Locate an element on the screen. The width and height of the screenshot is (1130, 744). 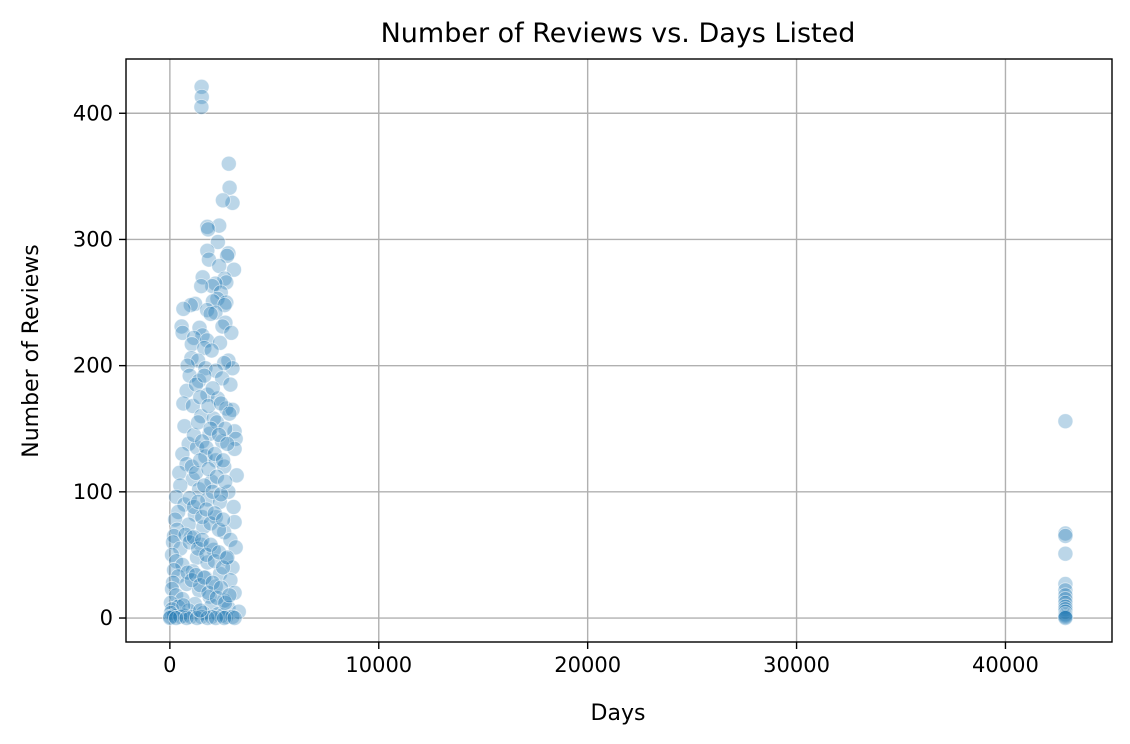
x-tick-label: 20000 is located at coordinates (587, 665).